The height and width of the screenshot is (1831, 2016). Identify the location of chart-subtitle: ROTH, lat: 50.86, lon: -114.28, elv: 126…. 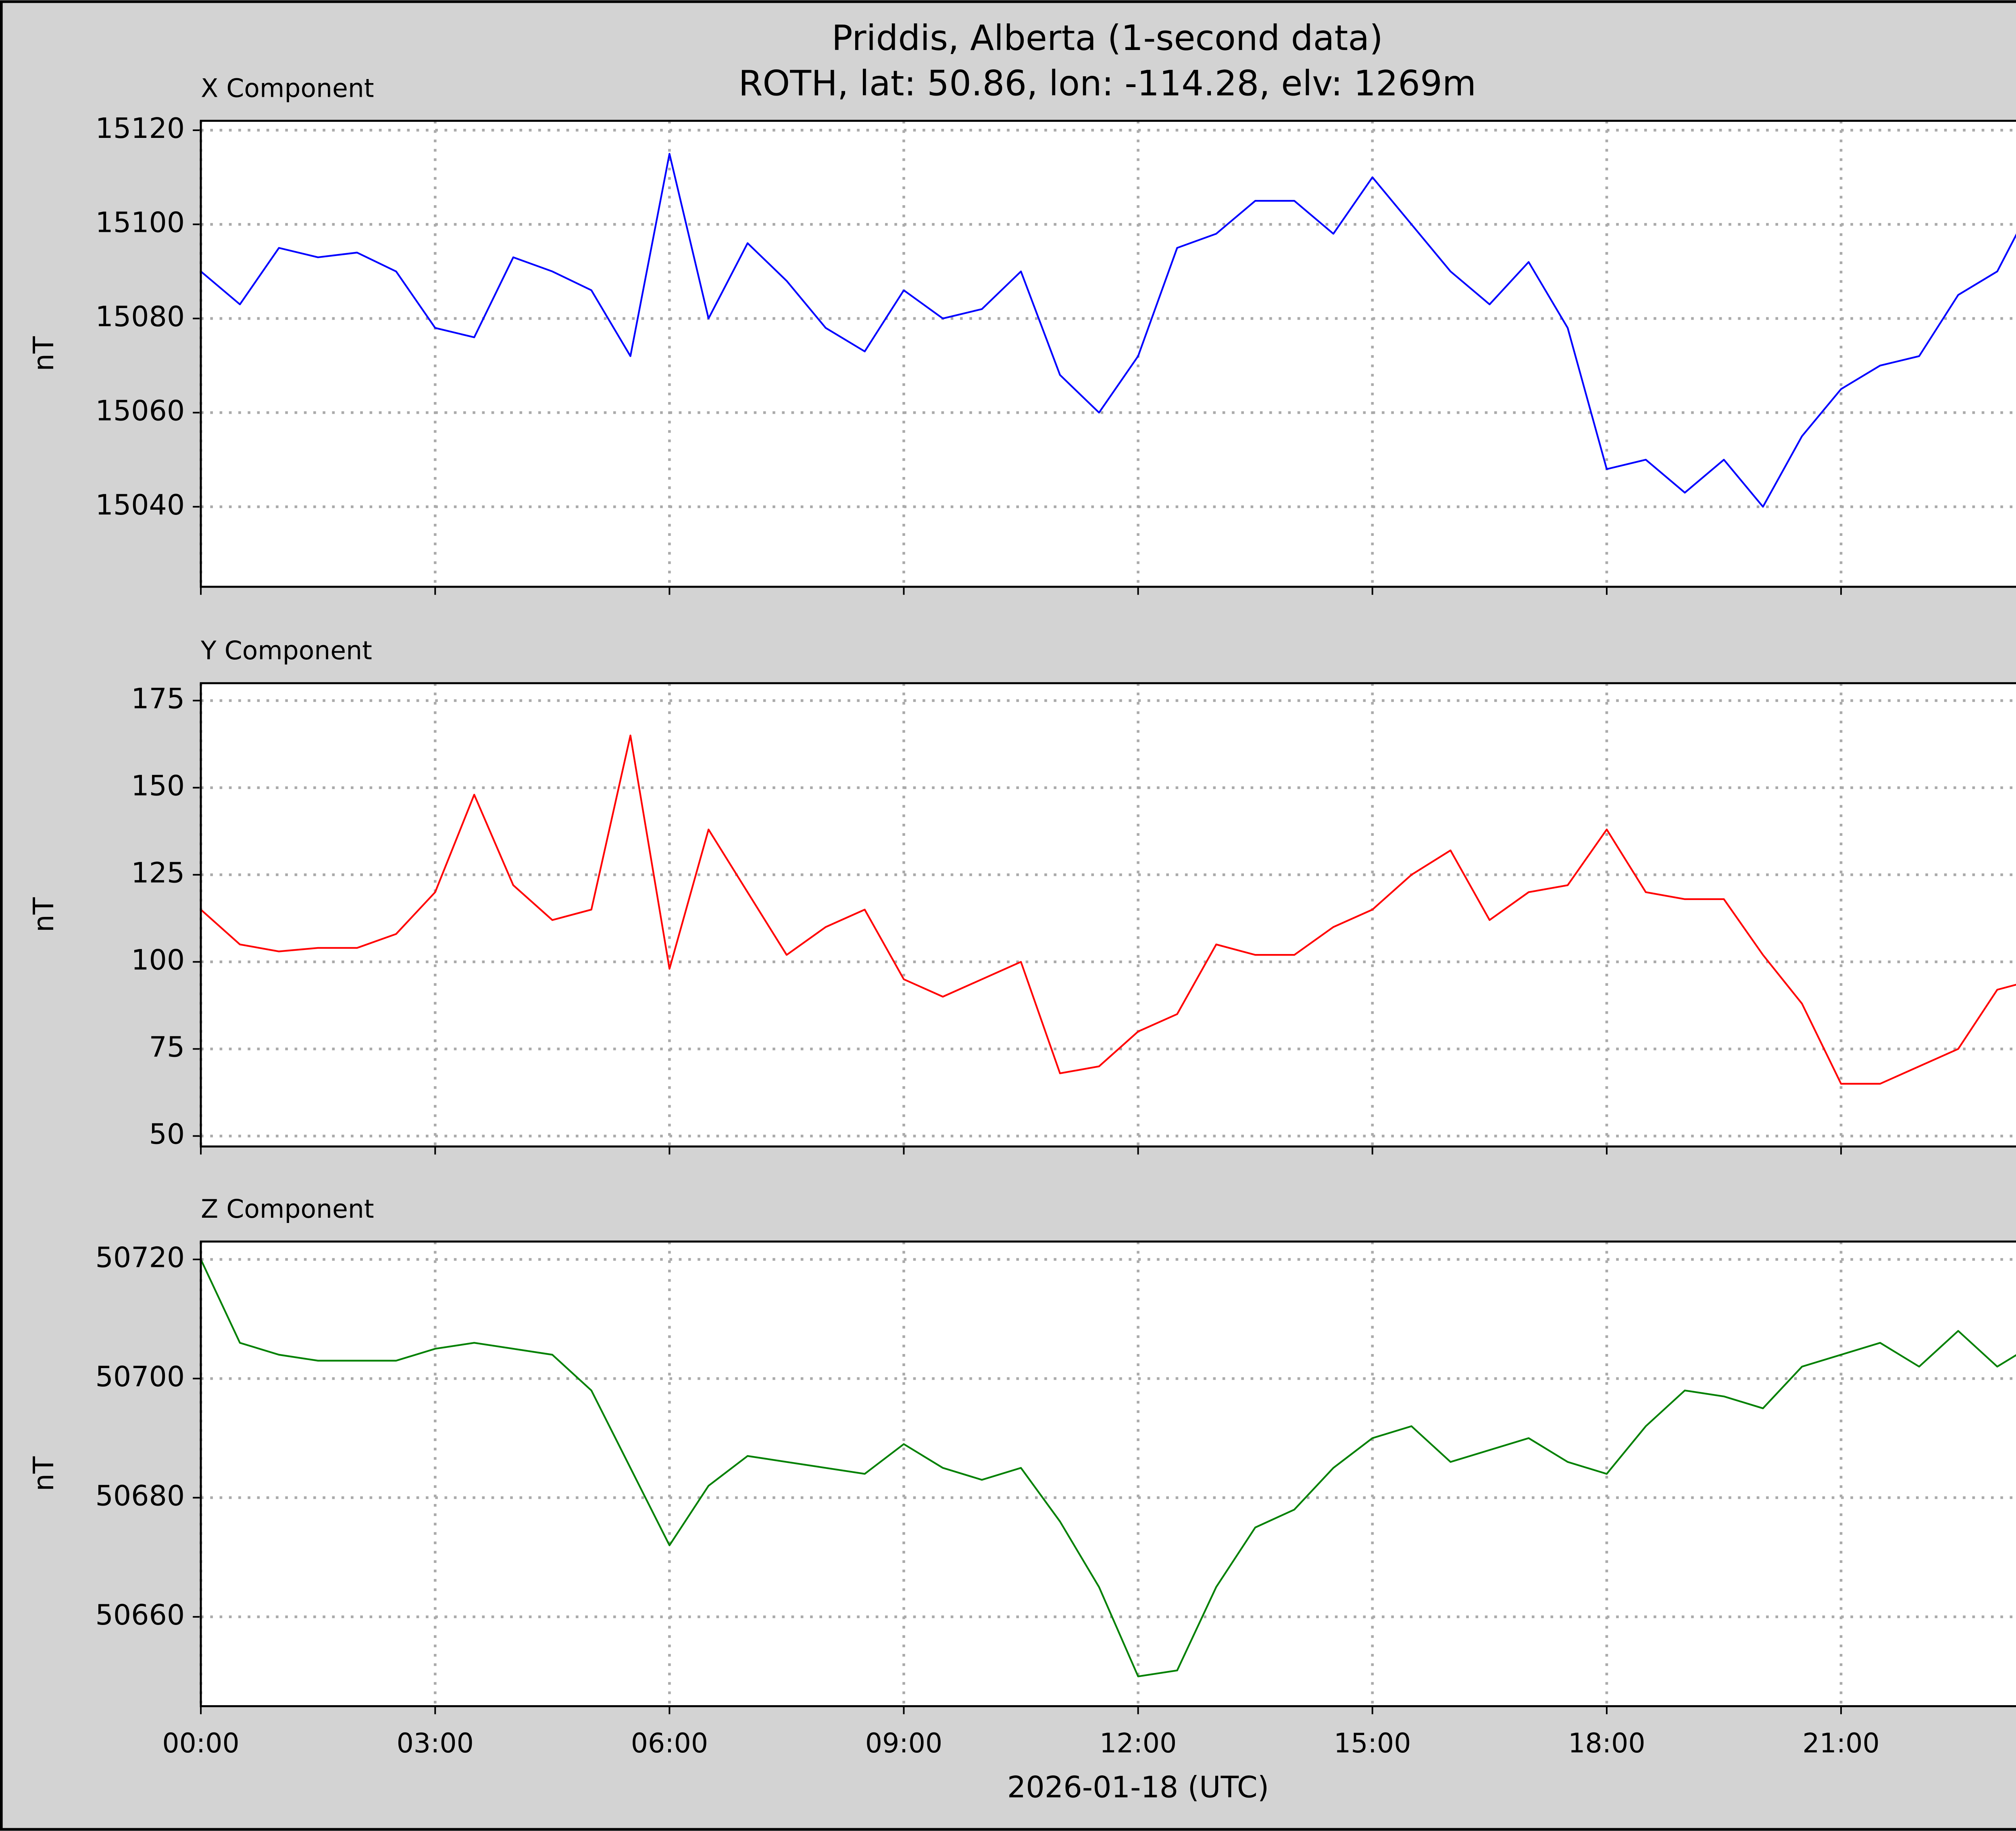
(1107, 84).